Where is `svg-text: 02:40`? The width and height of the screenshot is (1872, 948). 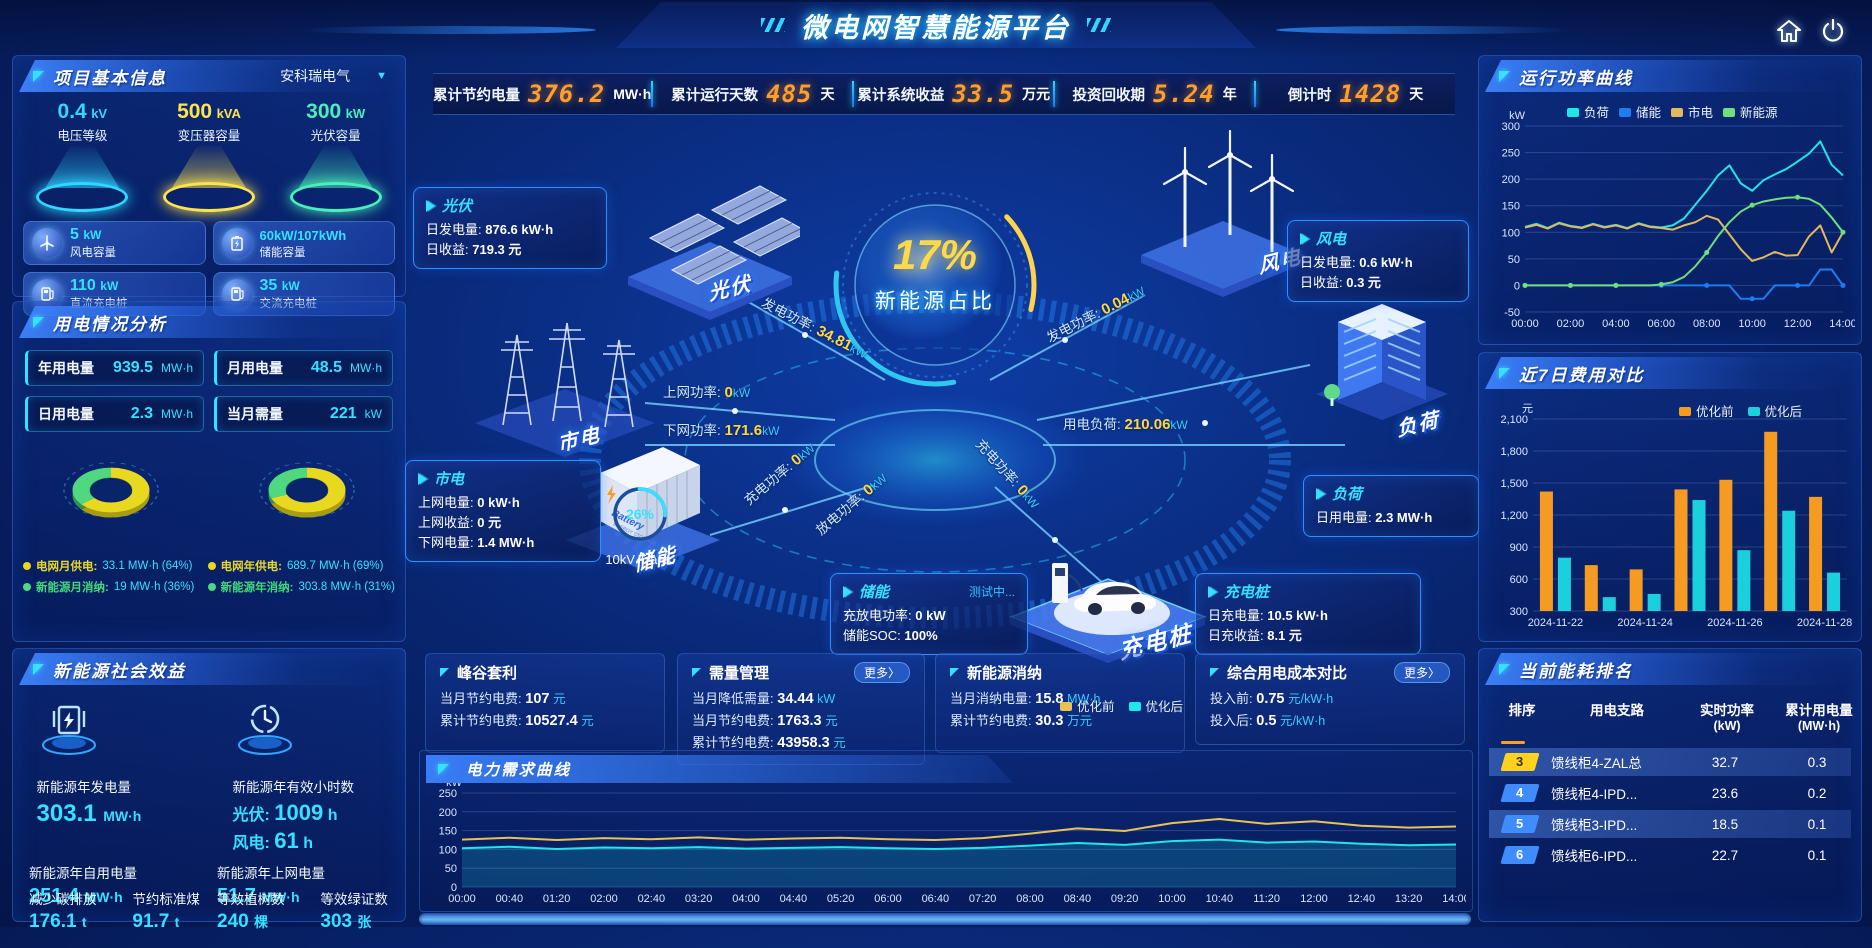
svg-text: 02:40 is located at coordinates (652, 899).